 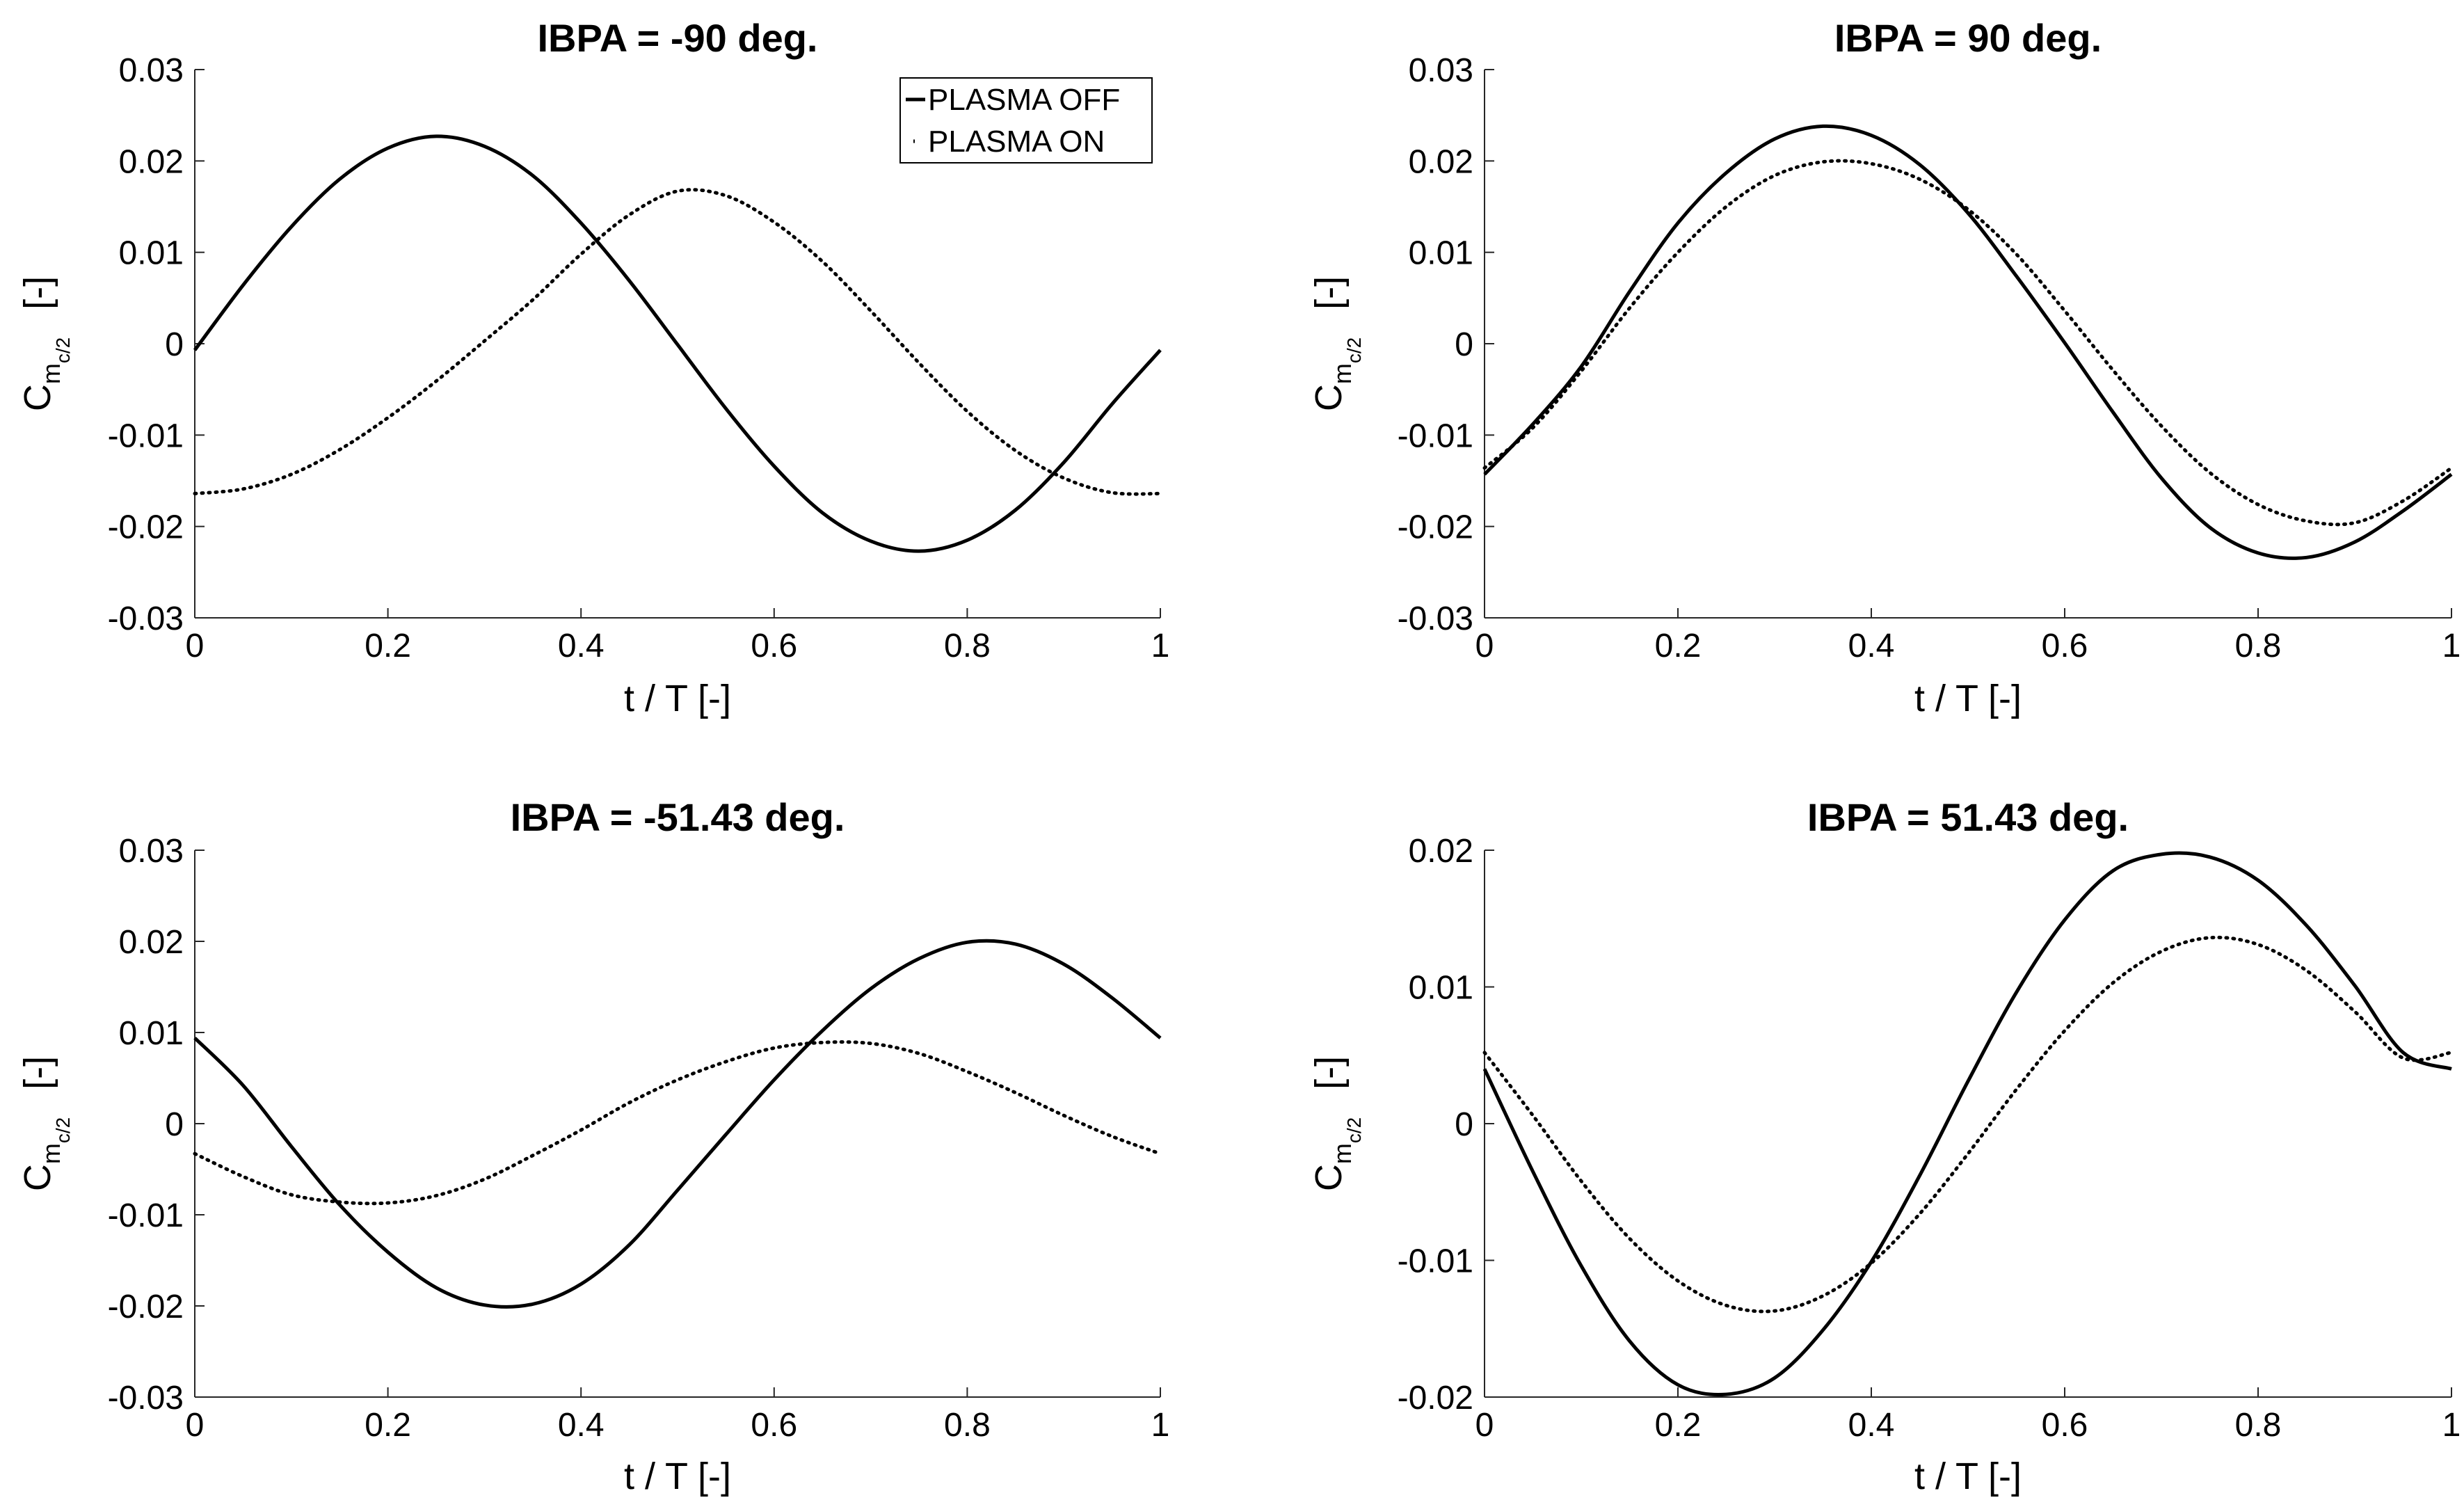 I want to click on plot-title: IBPA = -90 deg., so click(x=678, y=38).